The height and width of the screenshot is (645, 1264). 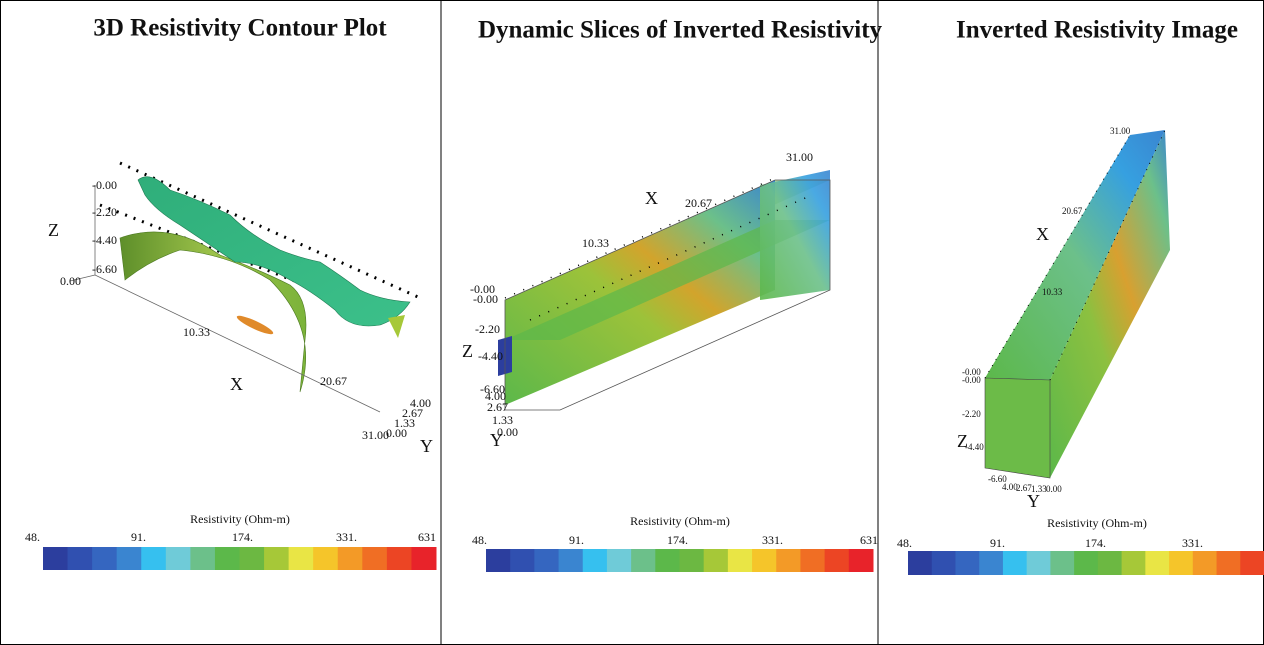 What do you see at coordinates (680, 521) in the screenshot?
I see `colorbar-title: Resistivity (Ohm-m)` at bounding box center [680, 521].